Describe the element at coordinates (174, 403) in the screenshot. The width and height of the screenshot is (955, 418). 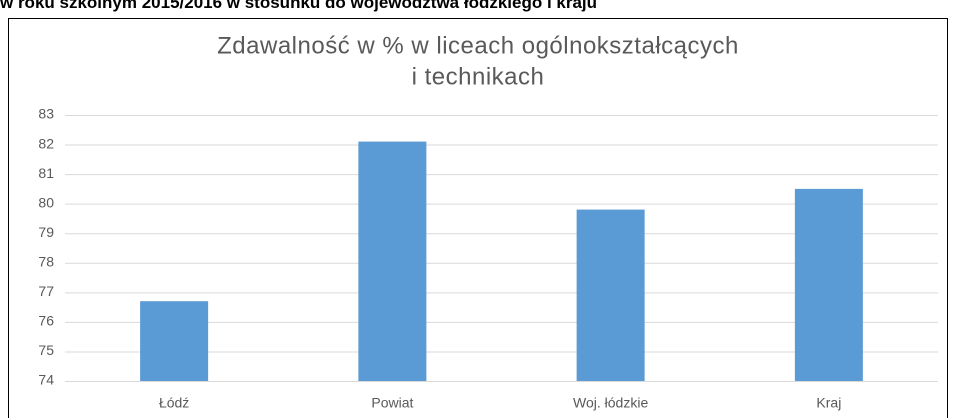
I see `x-tick-label: Łódź` at that location.